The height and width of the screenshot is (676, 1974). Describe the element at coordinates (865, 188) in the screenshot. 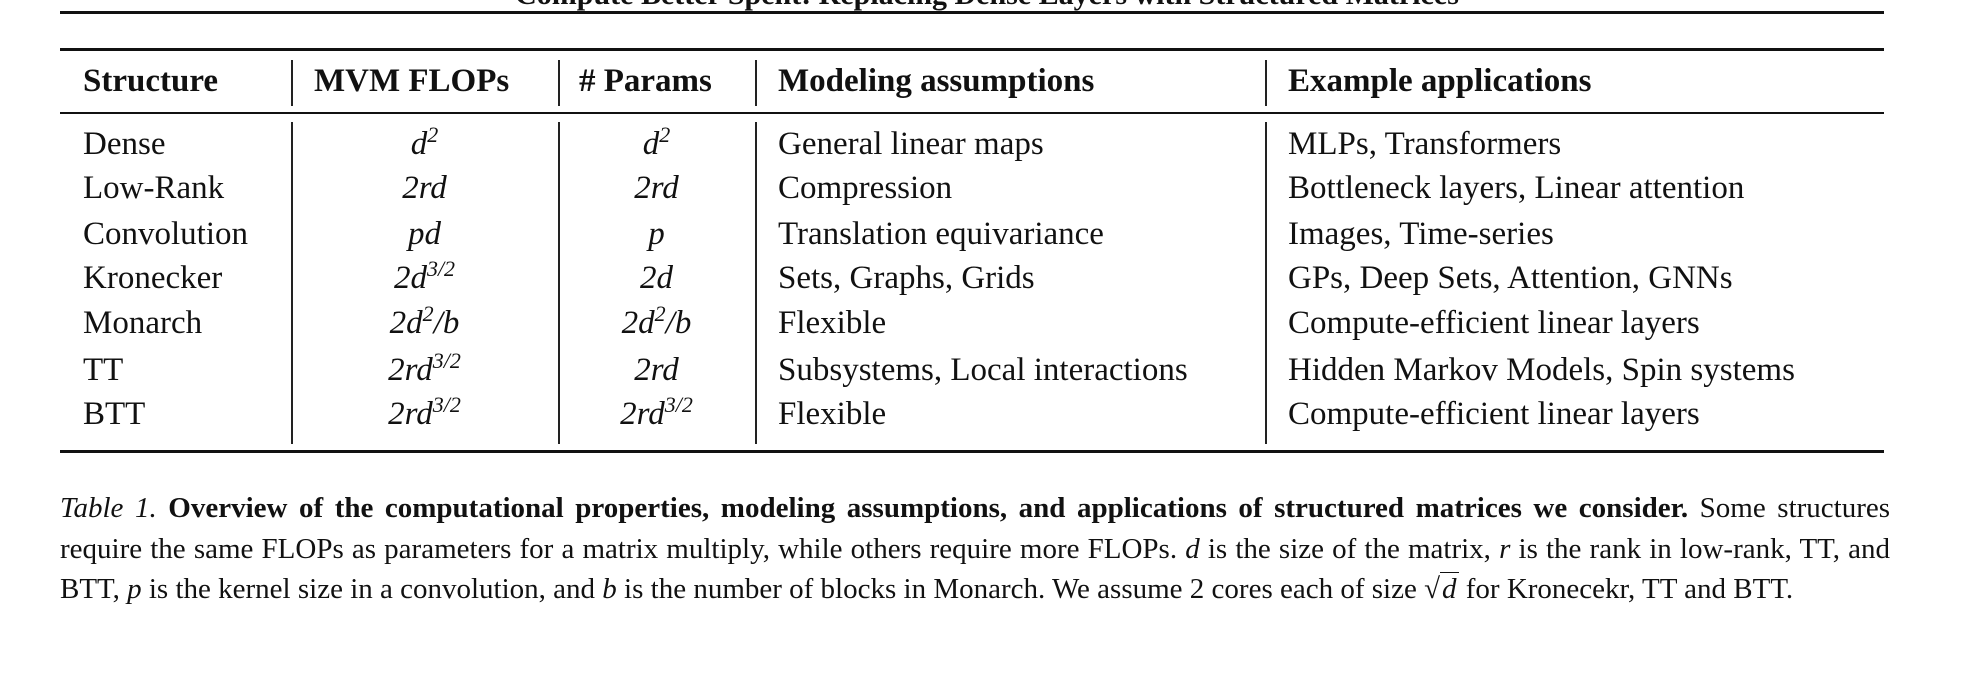

I see `cell-assumptions: Compression` at that location.